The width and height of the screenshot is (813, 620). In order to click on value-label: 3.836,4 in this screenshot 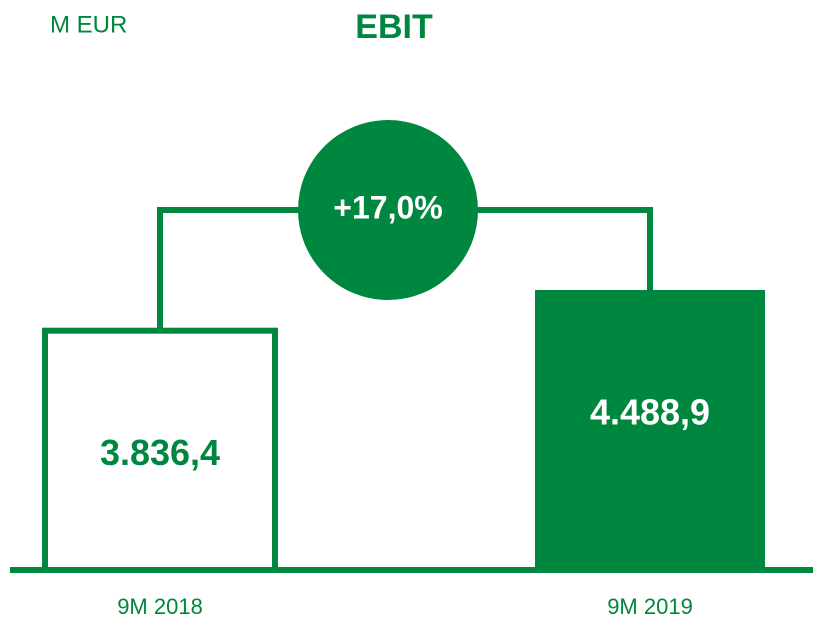, I will do `click(160, 452)`.